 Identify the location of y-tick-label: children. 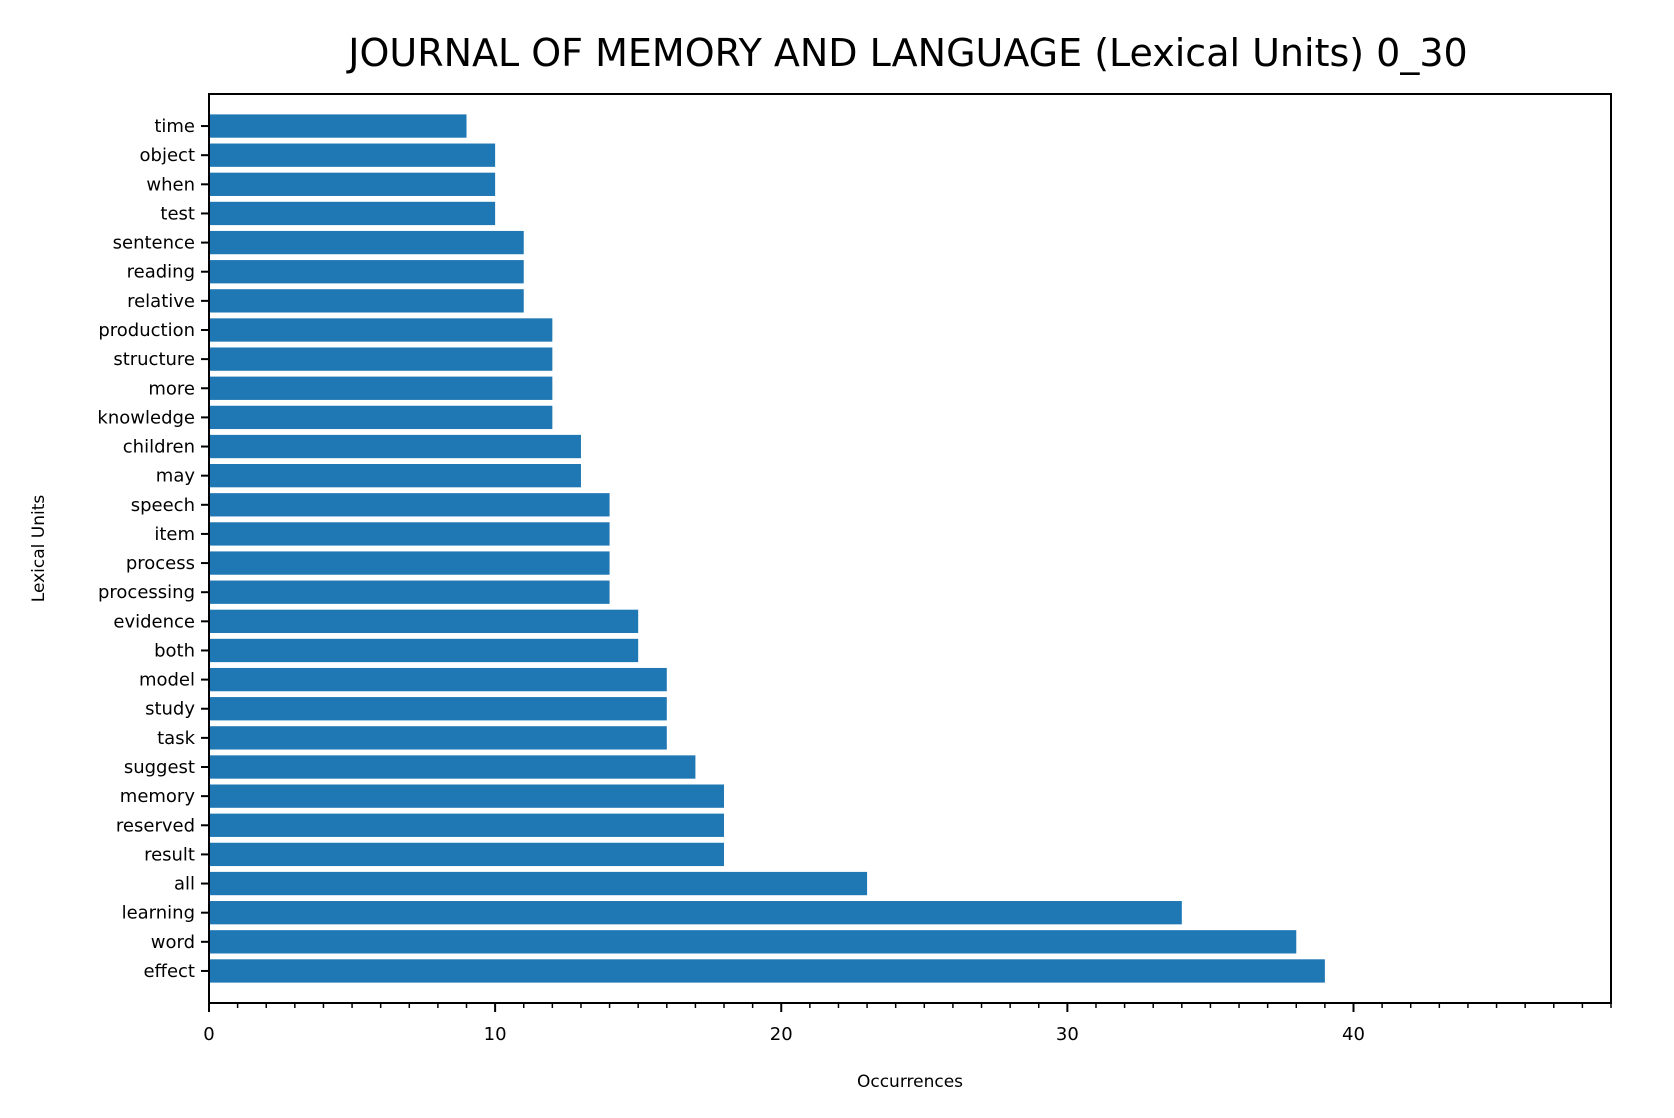
(159, 447).